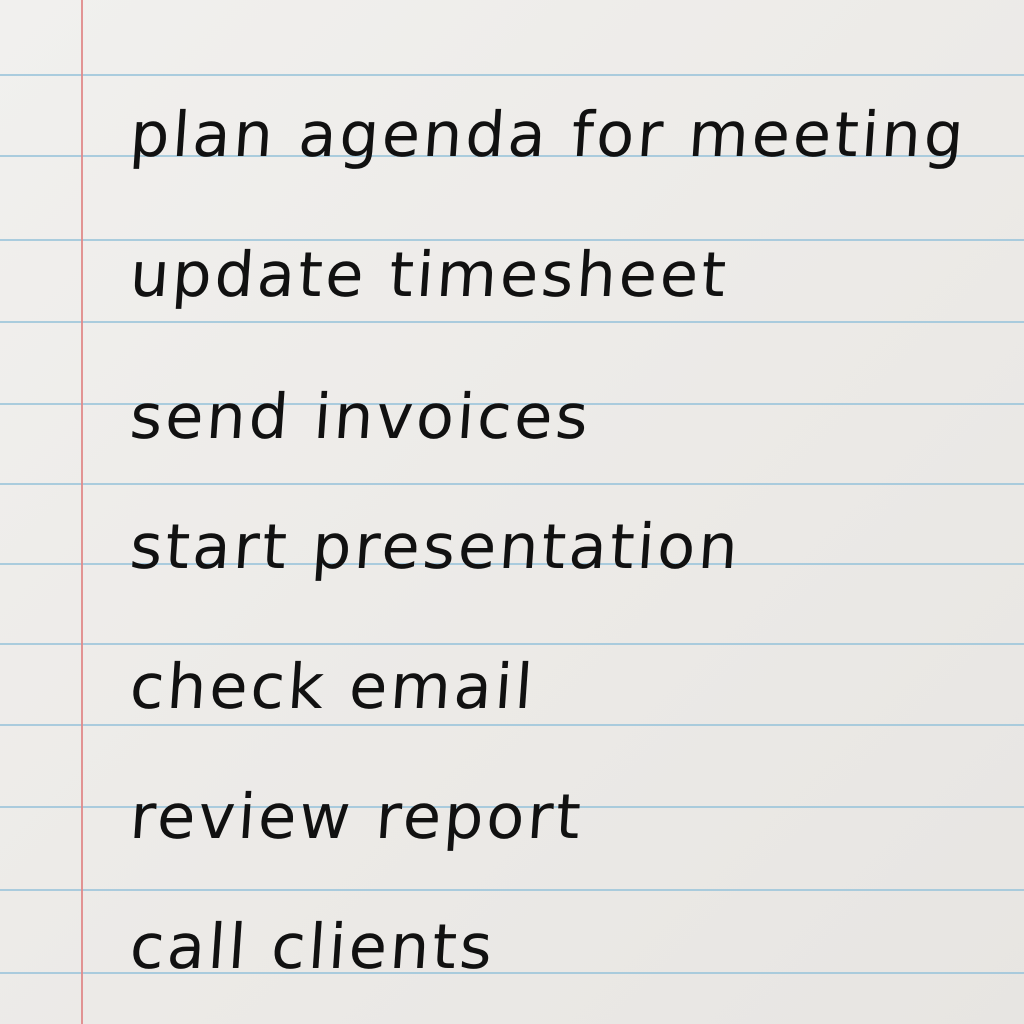 This screenshot has height=1024, width=1024. Describe the element at coordinates (429, 274) in the screenshot. I see `list-item-update-timesheet: update timesheet` at that location.